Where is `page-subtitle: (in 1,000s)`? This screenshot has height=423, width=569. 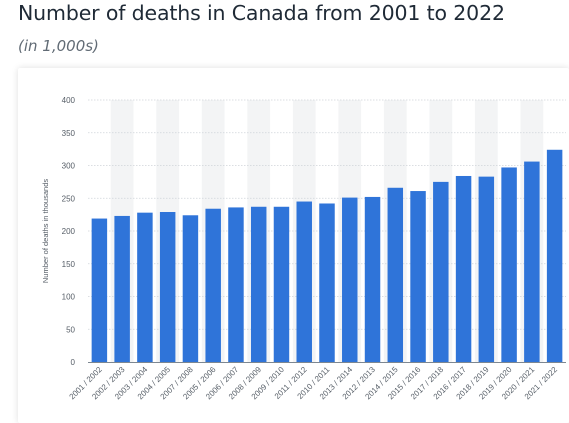 page-subtitle: (in 1,000s) is located at coordinates (58, 46).